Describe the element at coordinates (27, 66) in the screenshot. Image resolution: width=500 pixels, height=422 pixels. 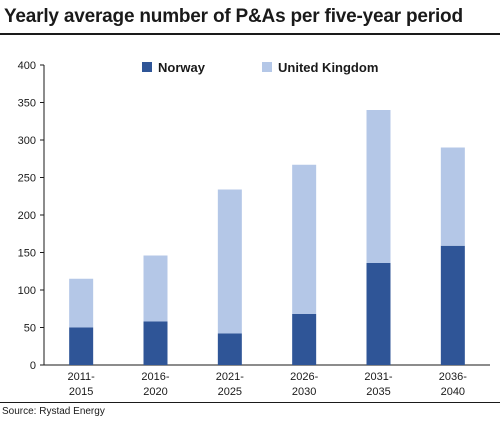
I see `y-tick-label: 400` at that location.